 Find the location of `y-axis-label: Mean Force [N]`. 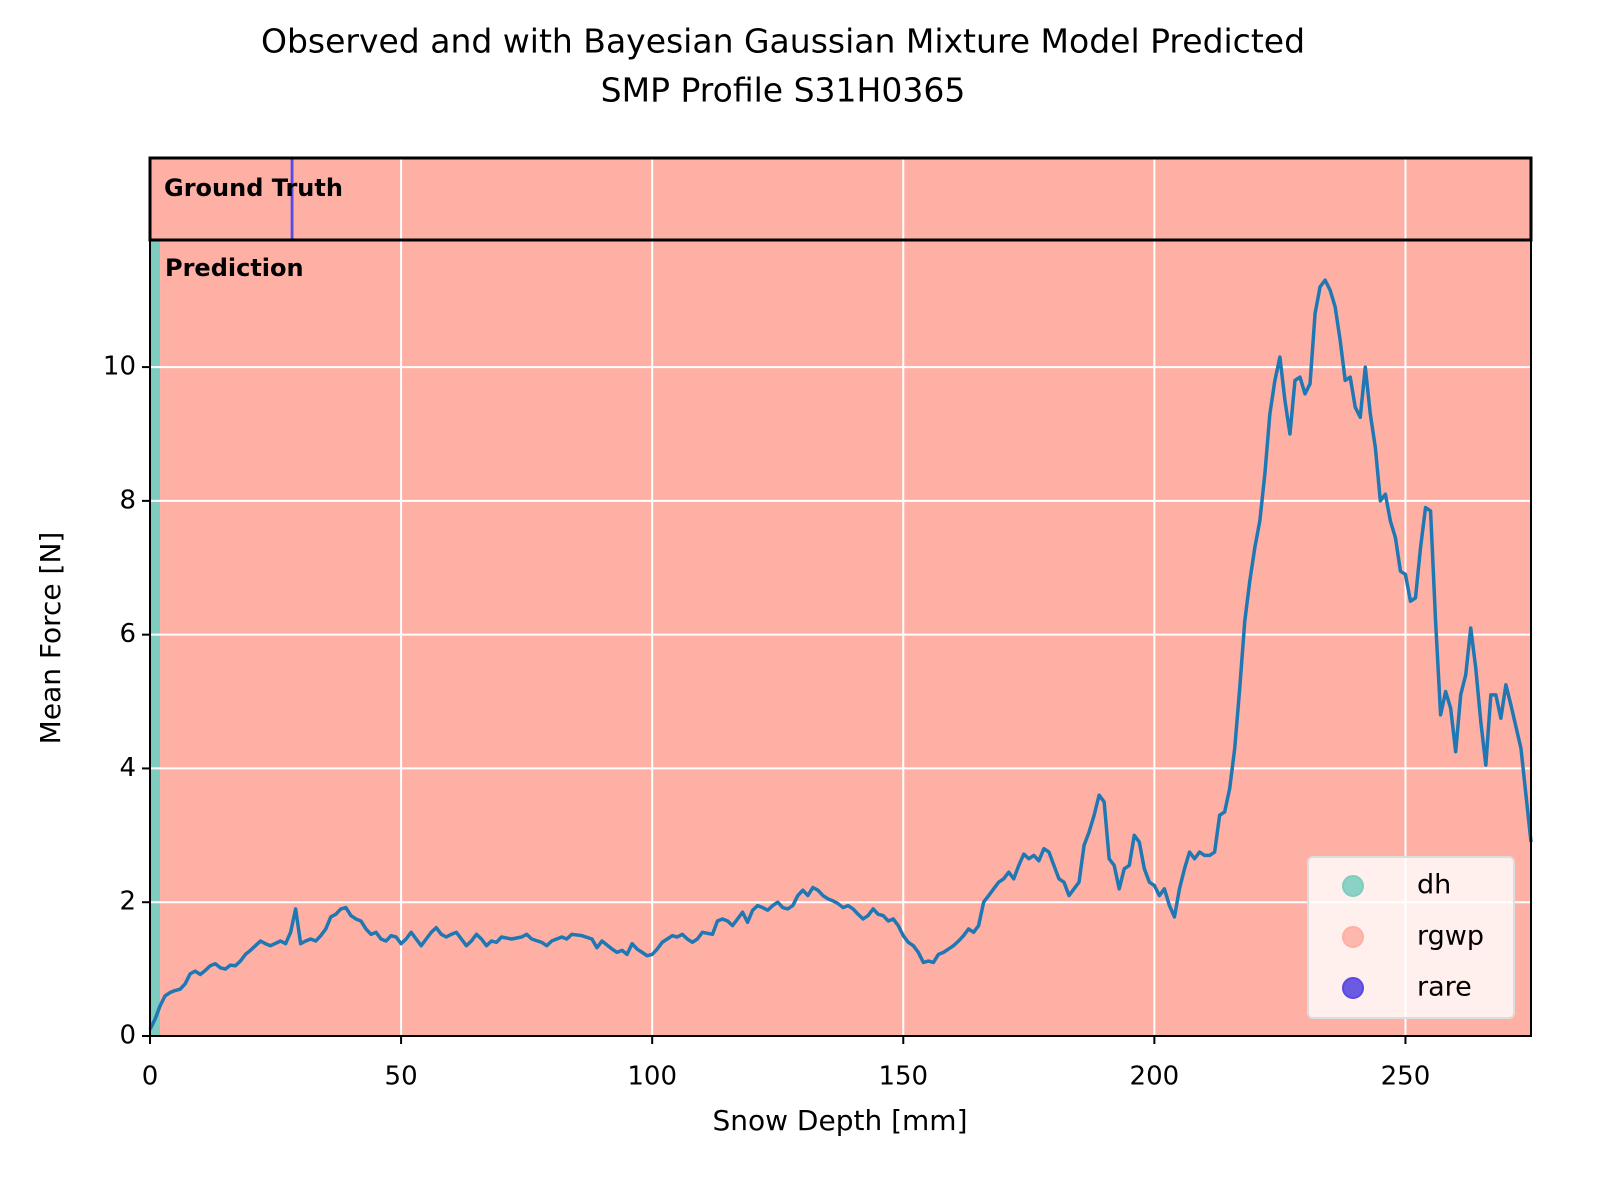

y-axis-label: Mean Force [N] is located at coordinates (50, 638).